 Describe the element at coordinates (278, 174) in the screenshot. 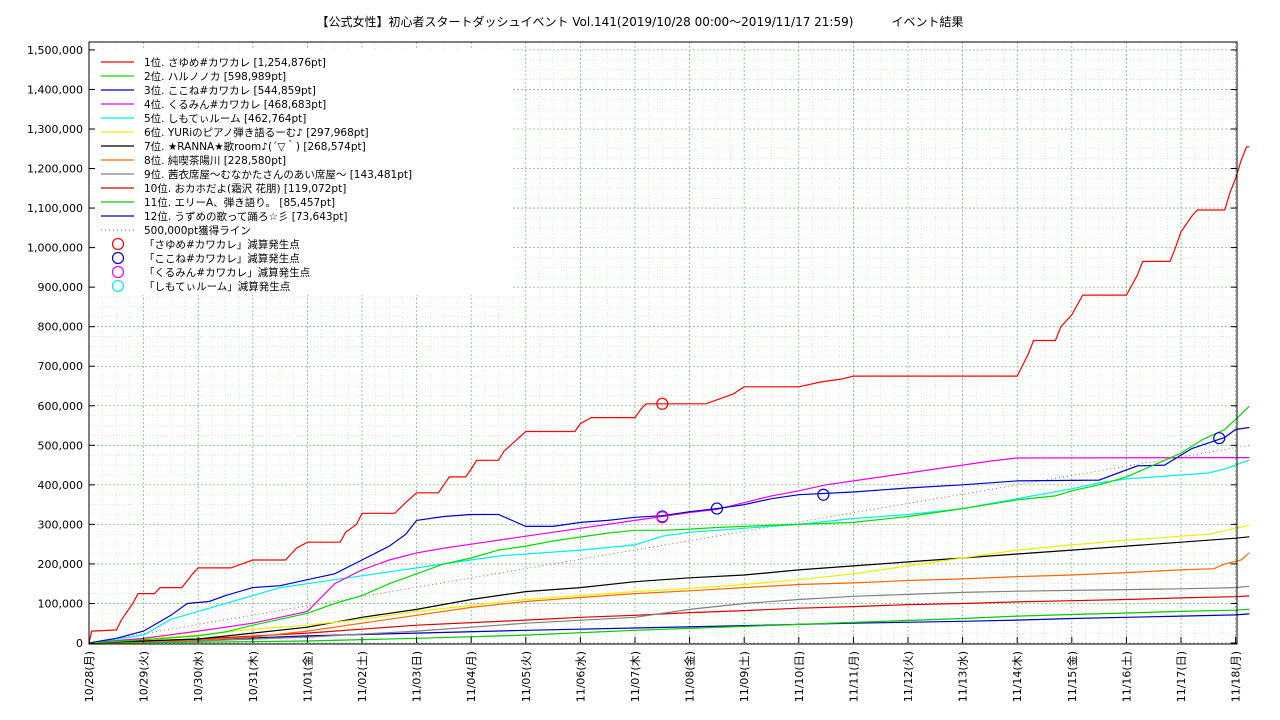

I see `legend-label-9: 9位. 茜衣席屋〜むなかたさんのあい席屋〜 [143,481pt]` at that location.